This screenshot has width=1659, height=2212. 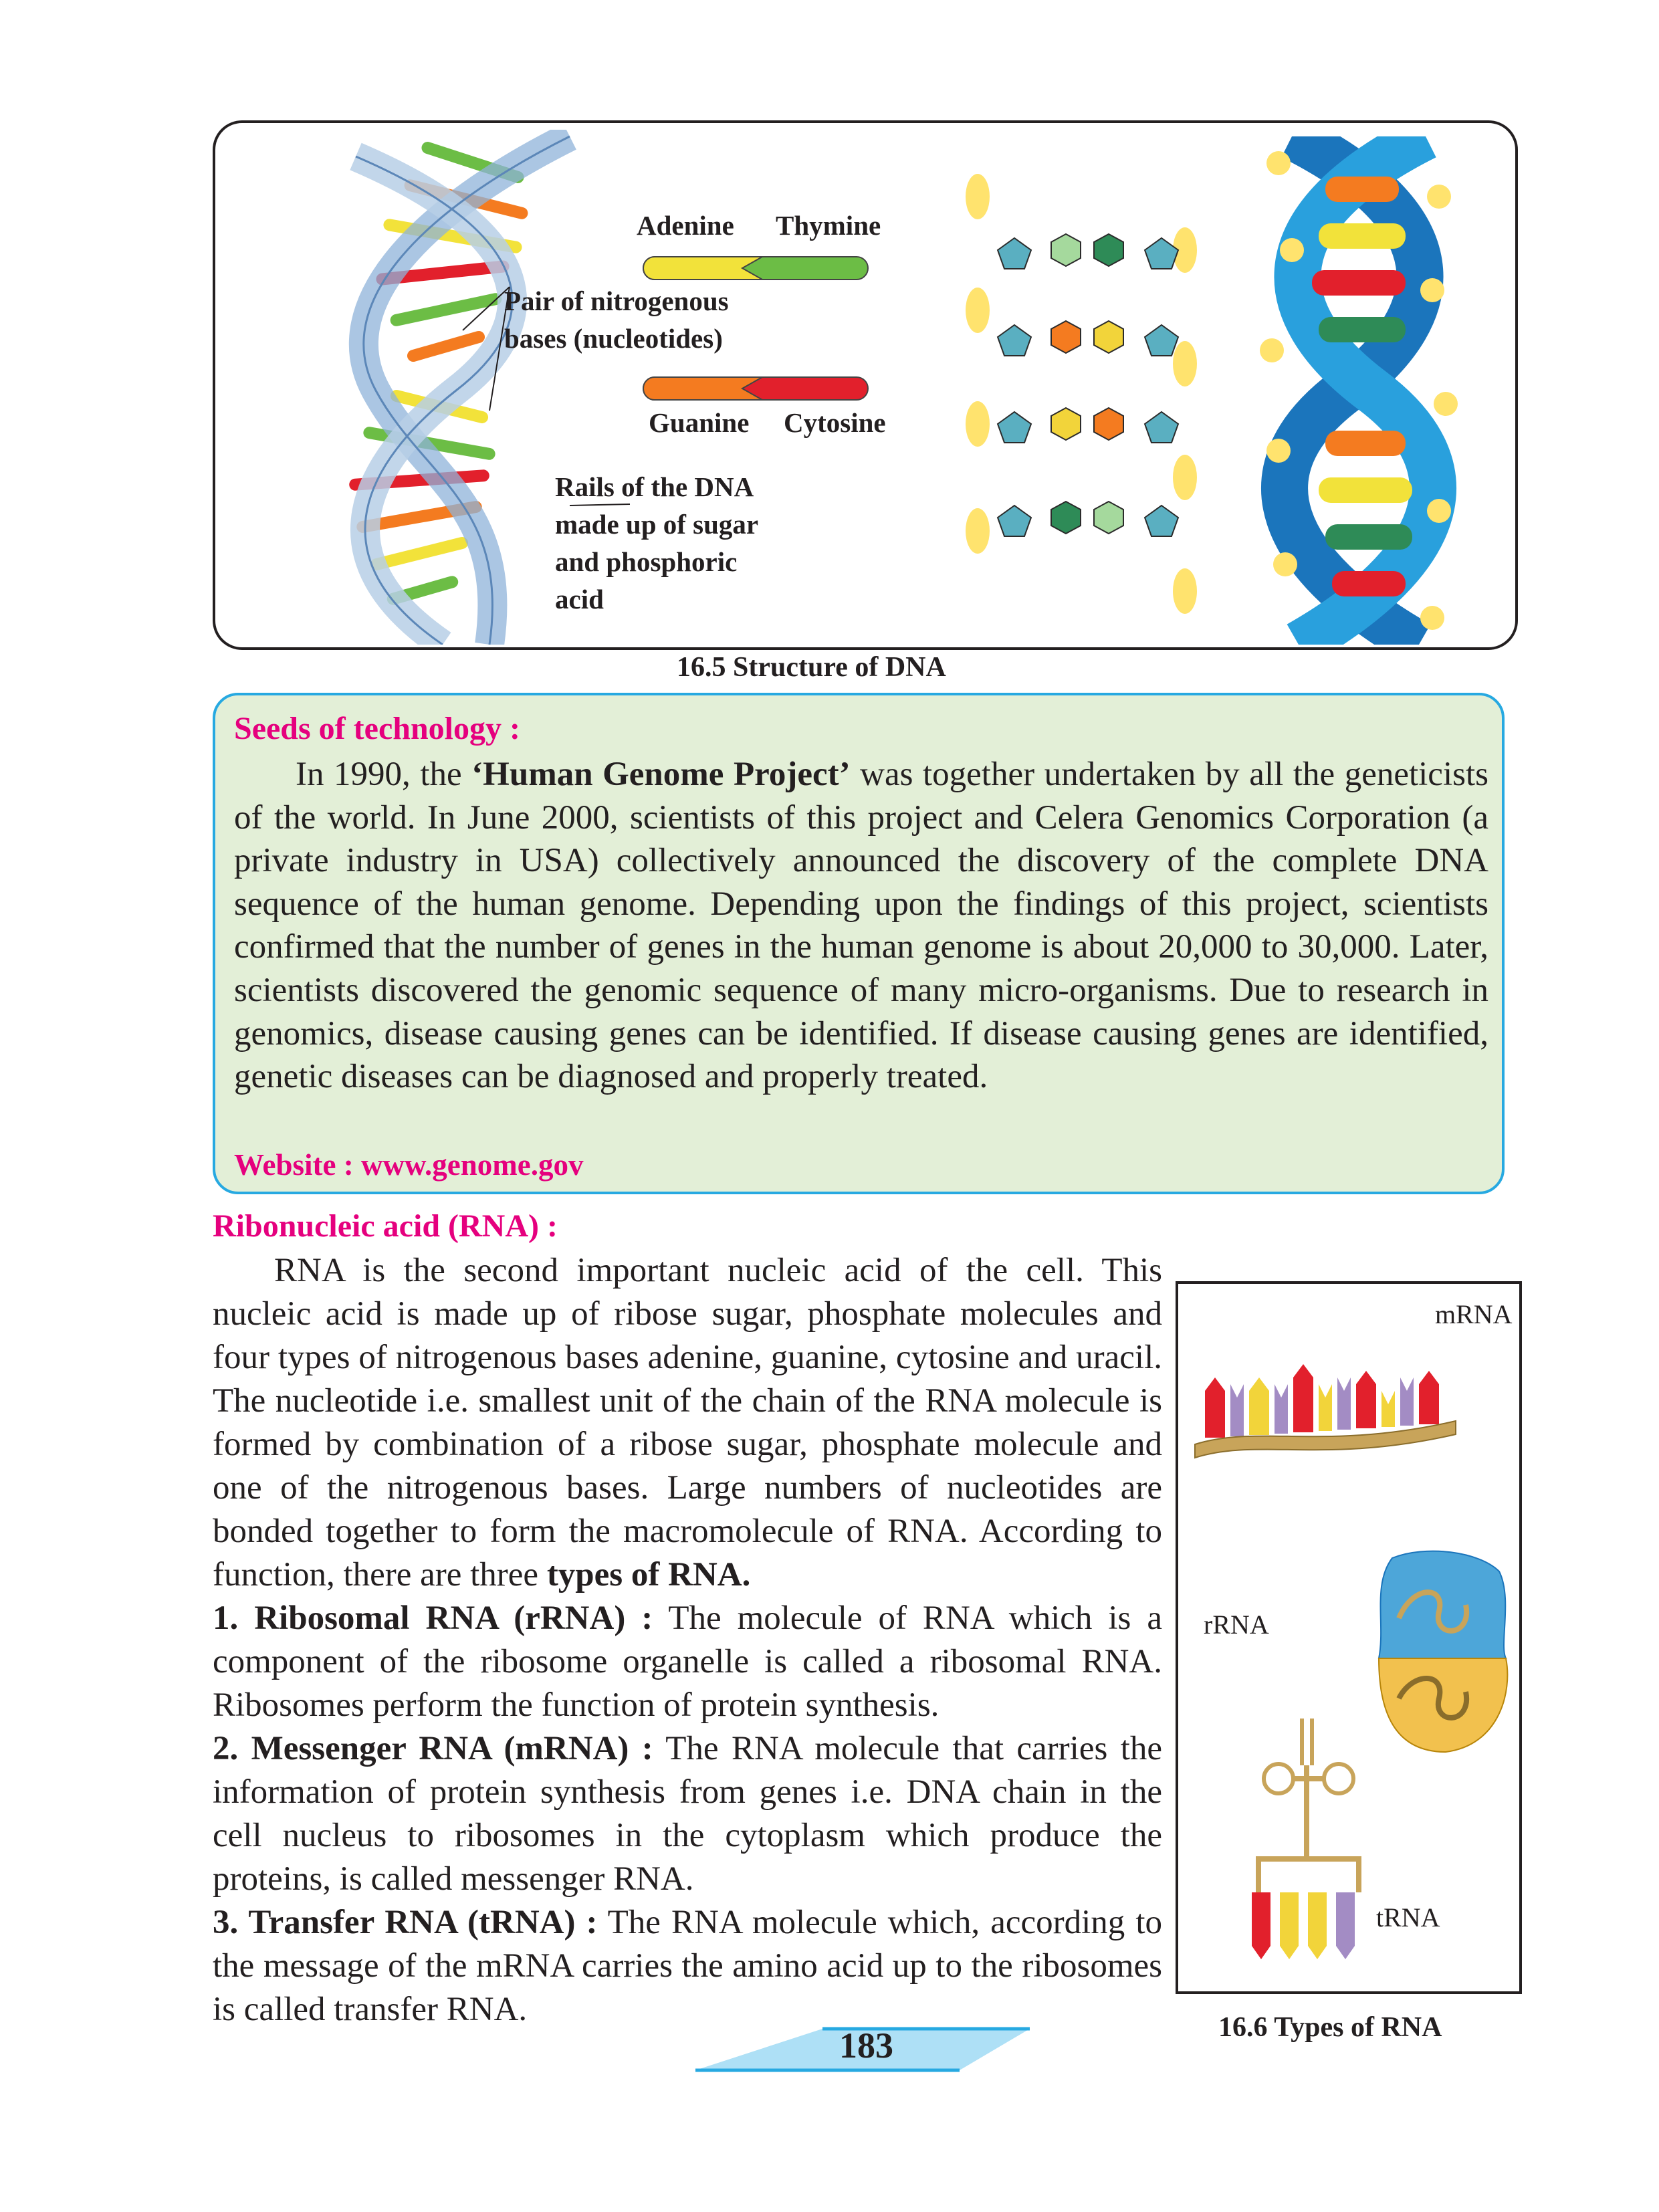 What do you see at coordinates (405, 1922) in the screenshot?
I see `trna-term: 3. Transfer RNA (tRNA) :` at bounding box center [405, 1922].